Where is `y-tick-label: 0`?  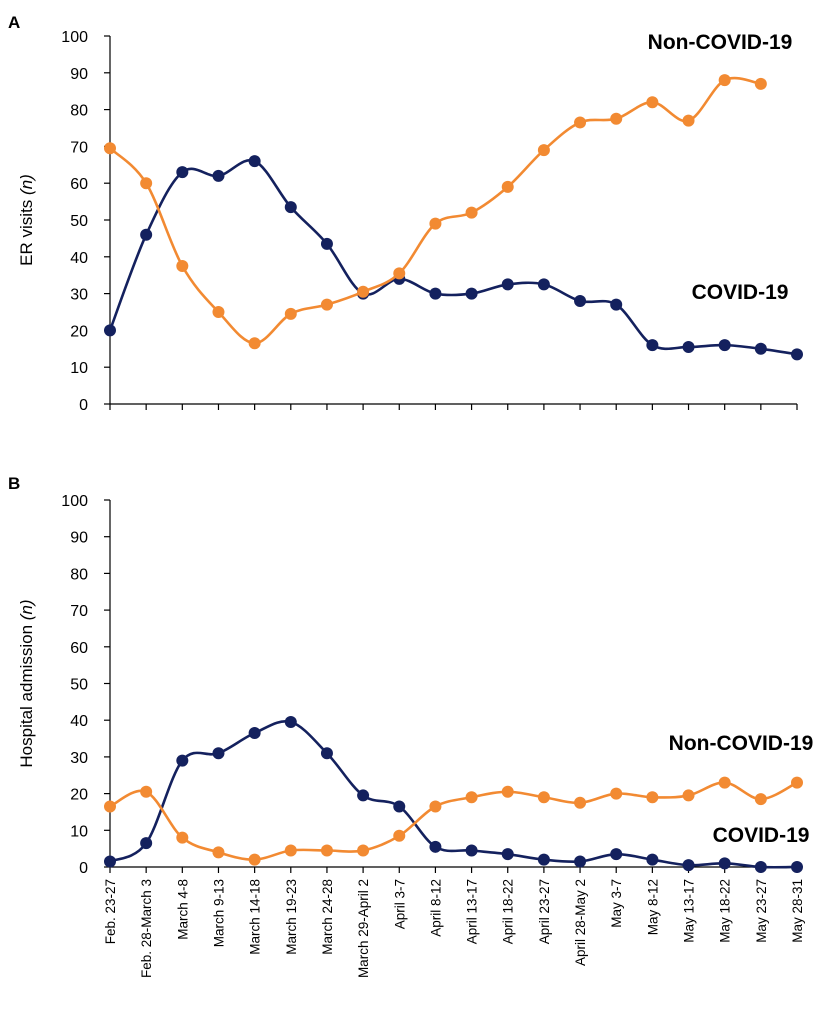
y-tick-label: 0 is located at coordinates (83, 868).